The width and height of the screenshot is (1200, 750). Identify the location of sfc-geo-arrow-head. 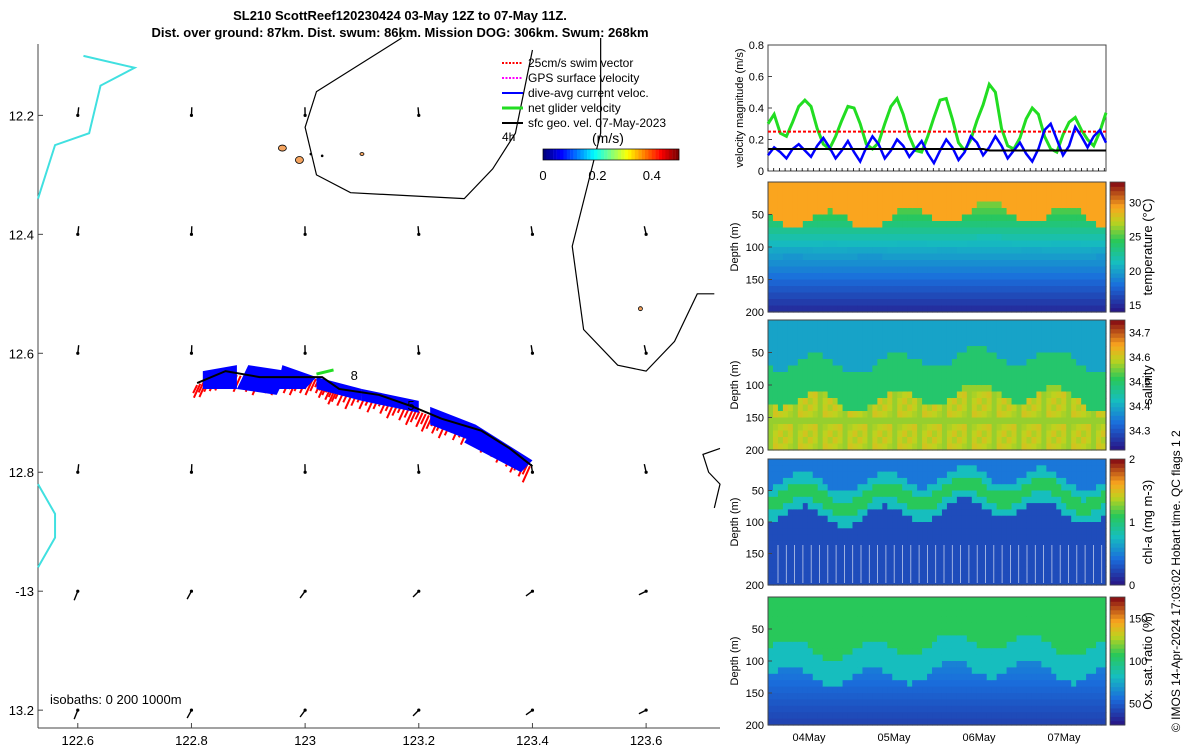
(78, 710).